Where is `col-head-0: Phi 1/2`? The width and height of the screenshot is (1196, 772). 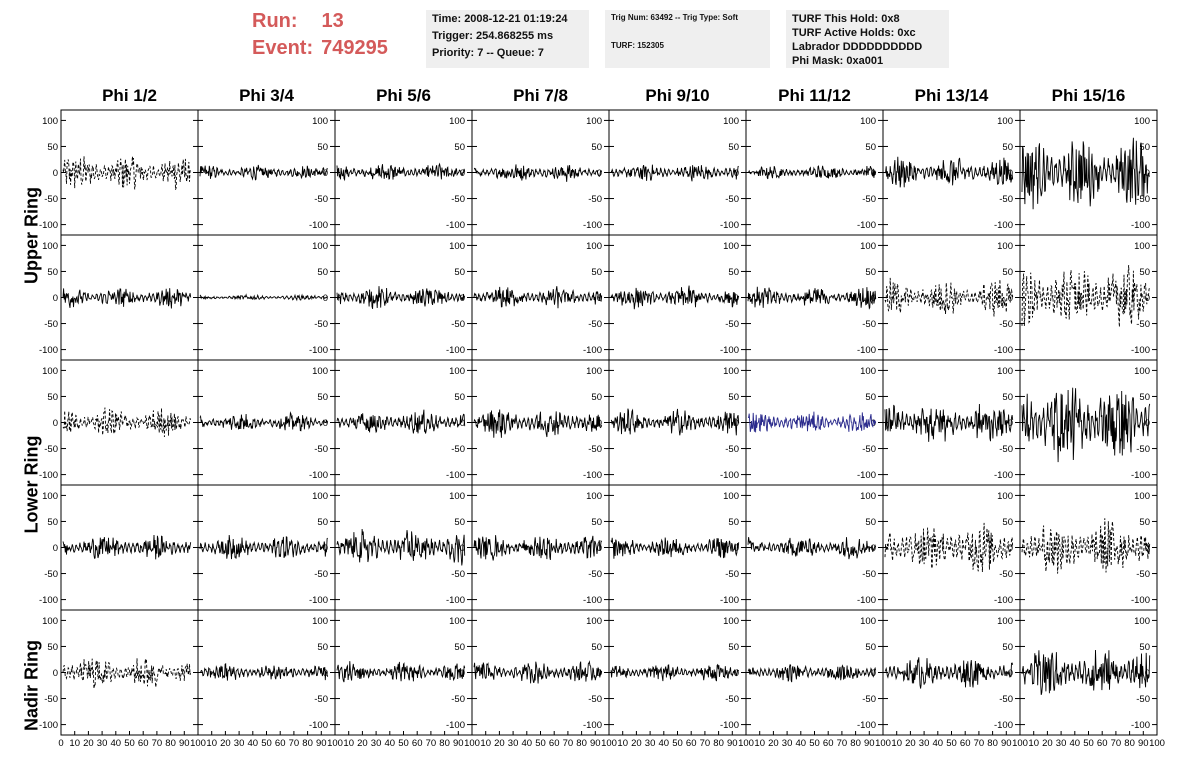
col-head-0: Phi 1/2 is located at coordinates (129, 95).